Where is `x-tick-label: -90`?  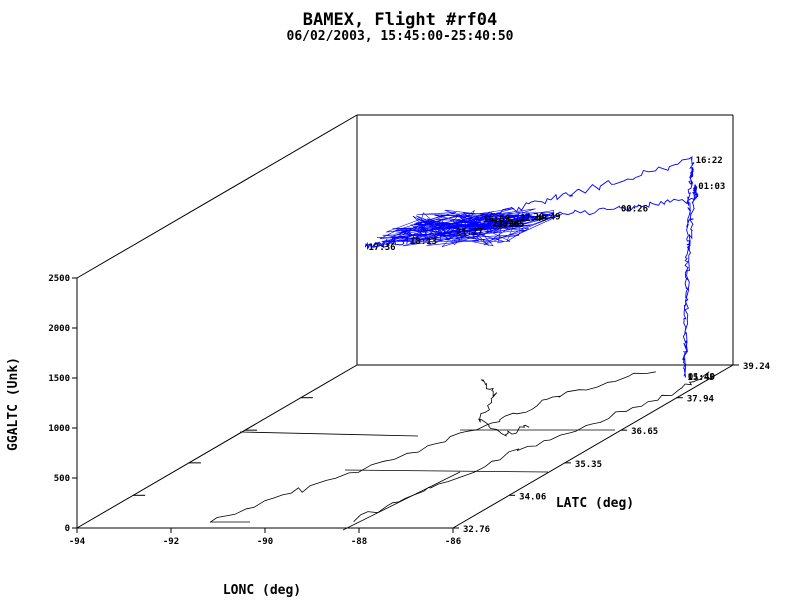 x-tick-label: -90 is located at coordinates (265, 542).